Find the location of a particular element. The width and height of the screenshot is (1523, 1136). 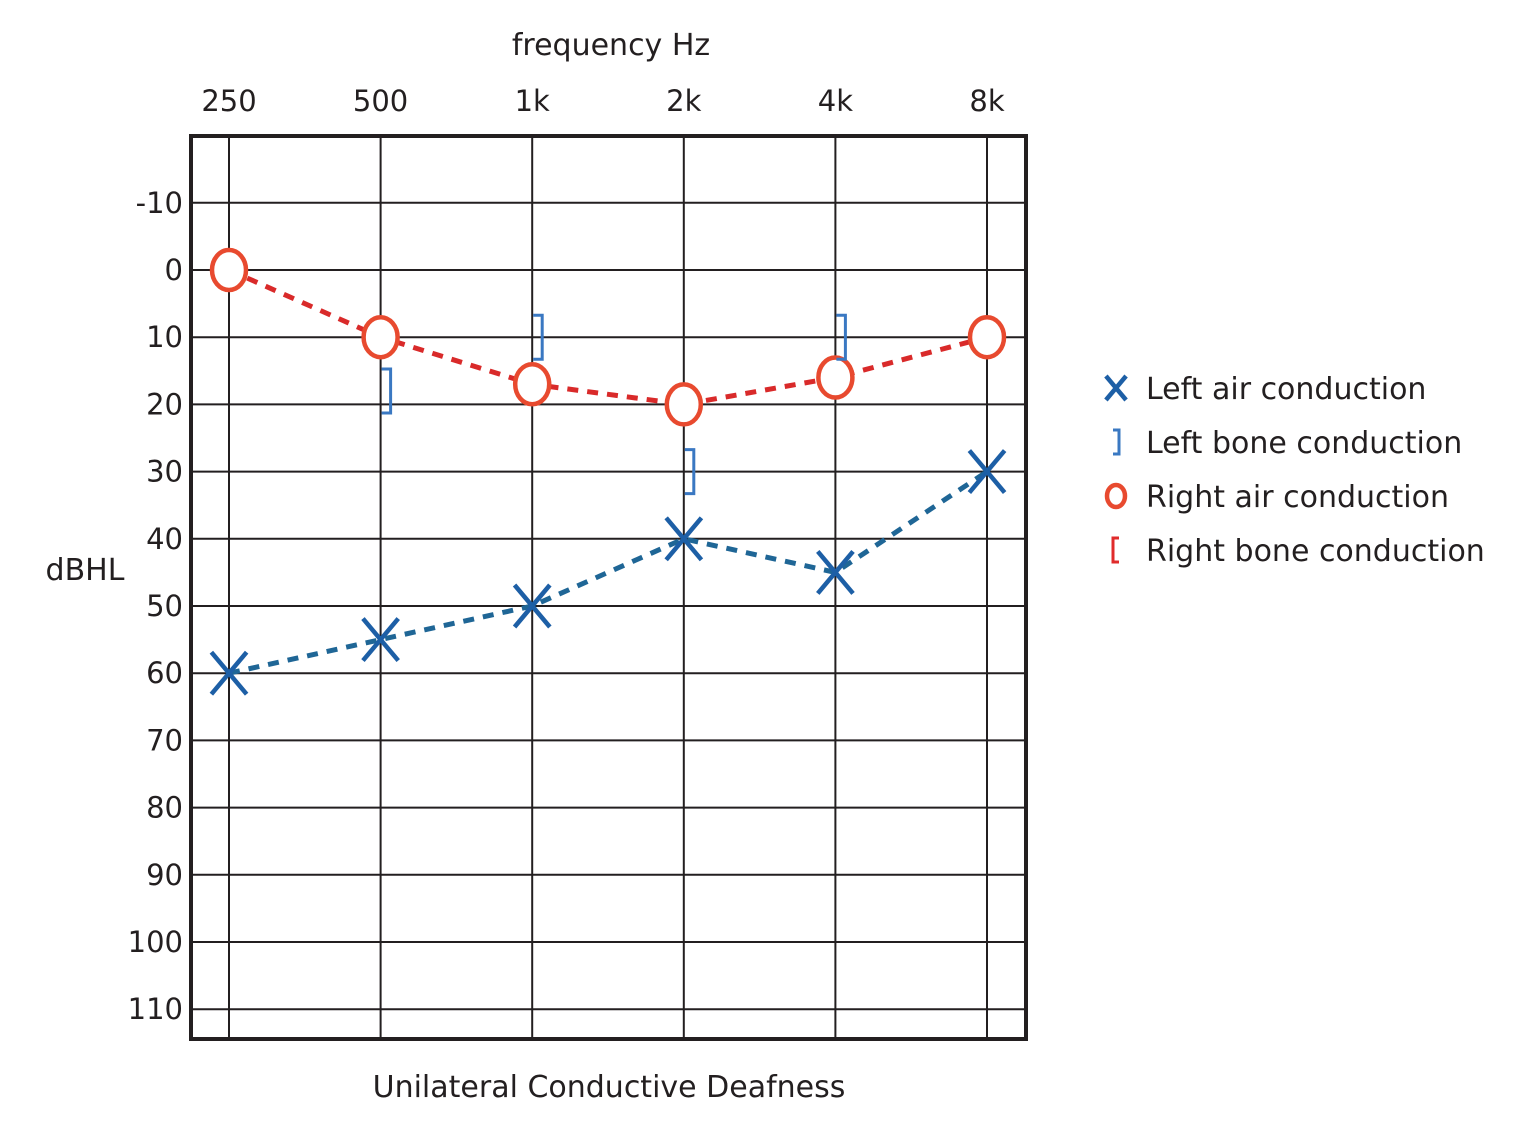

legend-item: Left air conduction is located at coordinates (1265, 389).